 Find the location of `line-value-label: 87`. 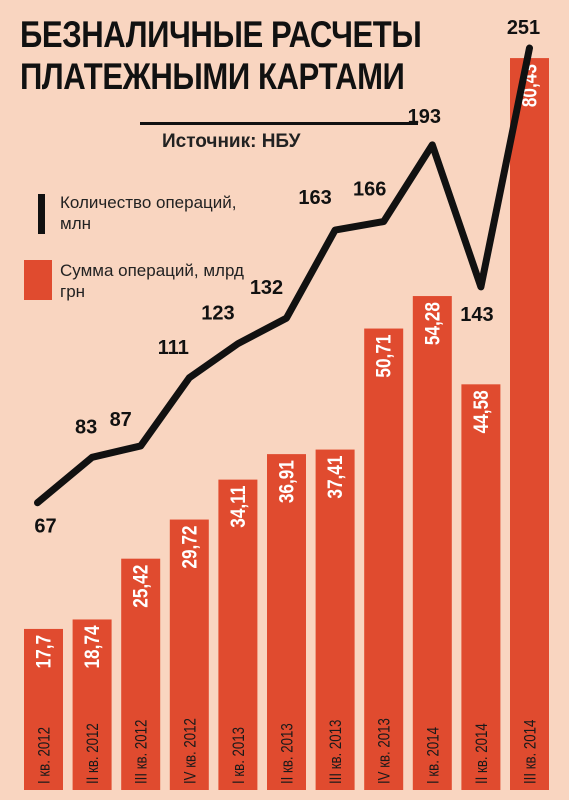

line-value-label: 87 is located at coordinates (121, 420).